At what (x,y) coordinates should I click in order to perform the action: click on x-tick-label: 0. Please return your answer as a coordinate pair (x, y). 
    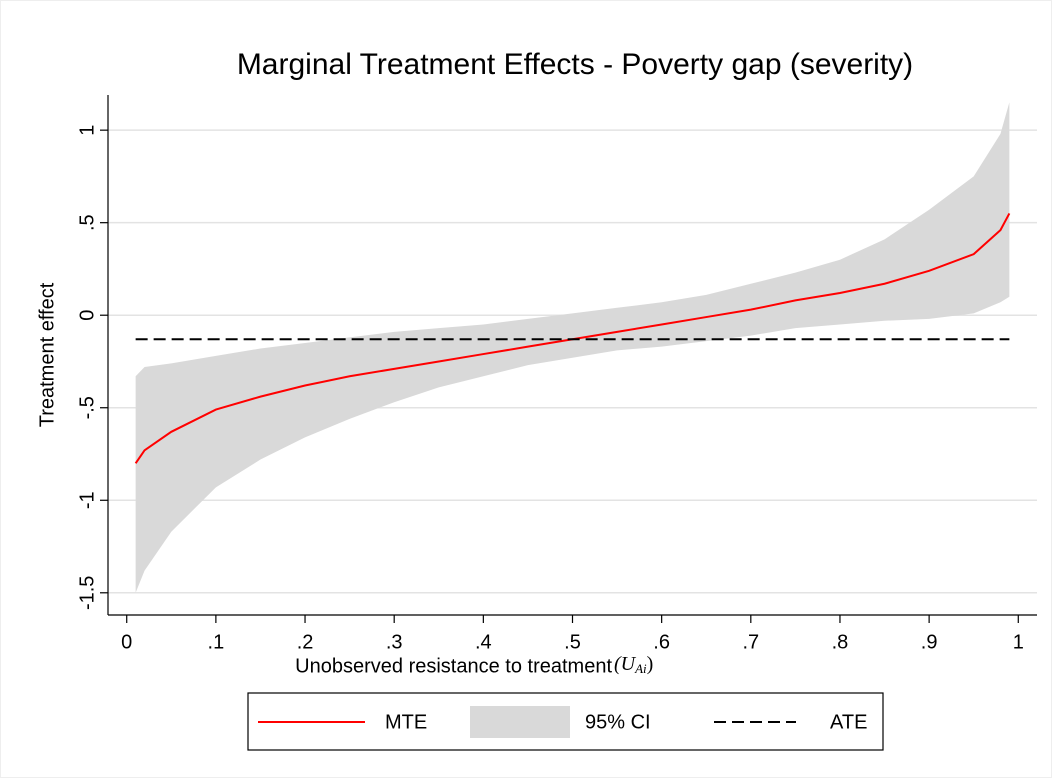
    Looking at the image, I should click on (126, 642).